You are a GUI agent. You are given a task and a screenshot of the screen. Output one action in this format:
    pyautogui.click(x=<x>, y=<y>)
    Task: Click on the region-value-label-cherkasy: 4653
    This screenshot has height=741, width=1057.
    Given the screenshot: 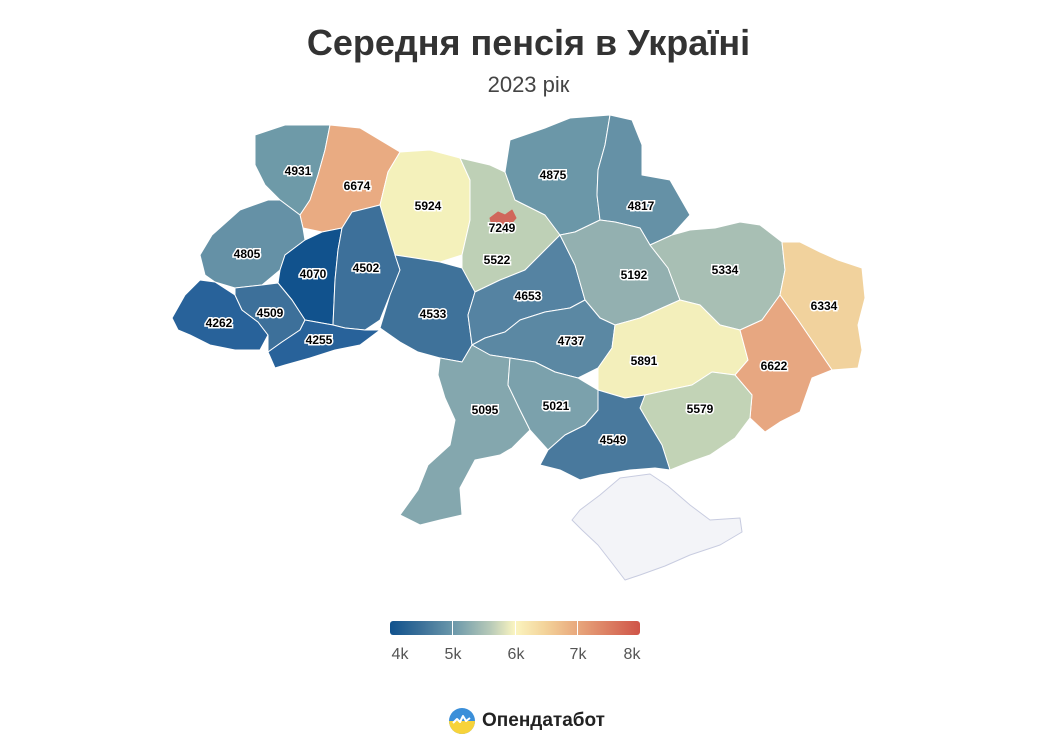 What is the action you would take?
    pyautogui.click(x=528, y=296)
    